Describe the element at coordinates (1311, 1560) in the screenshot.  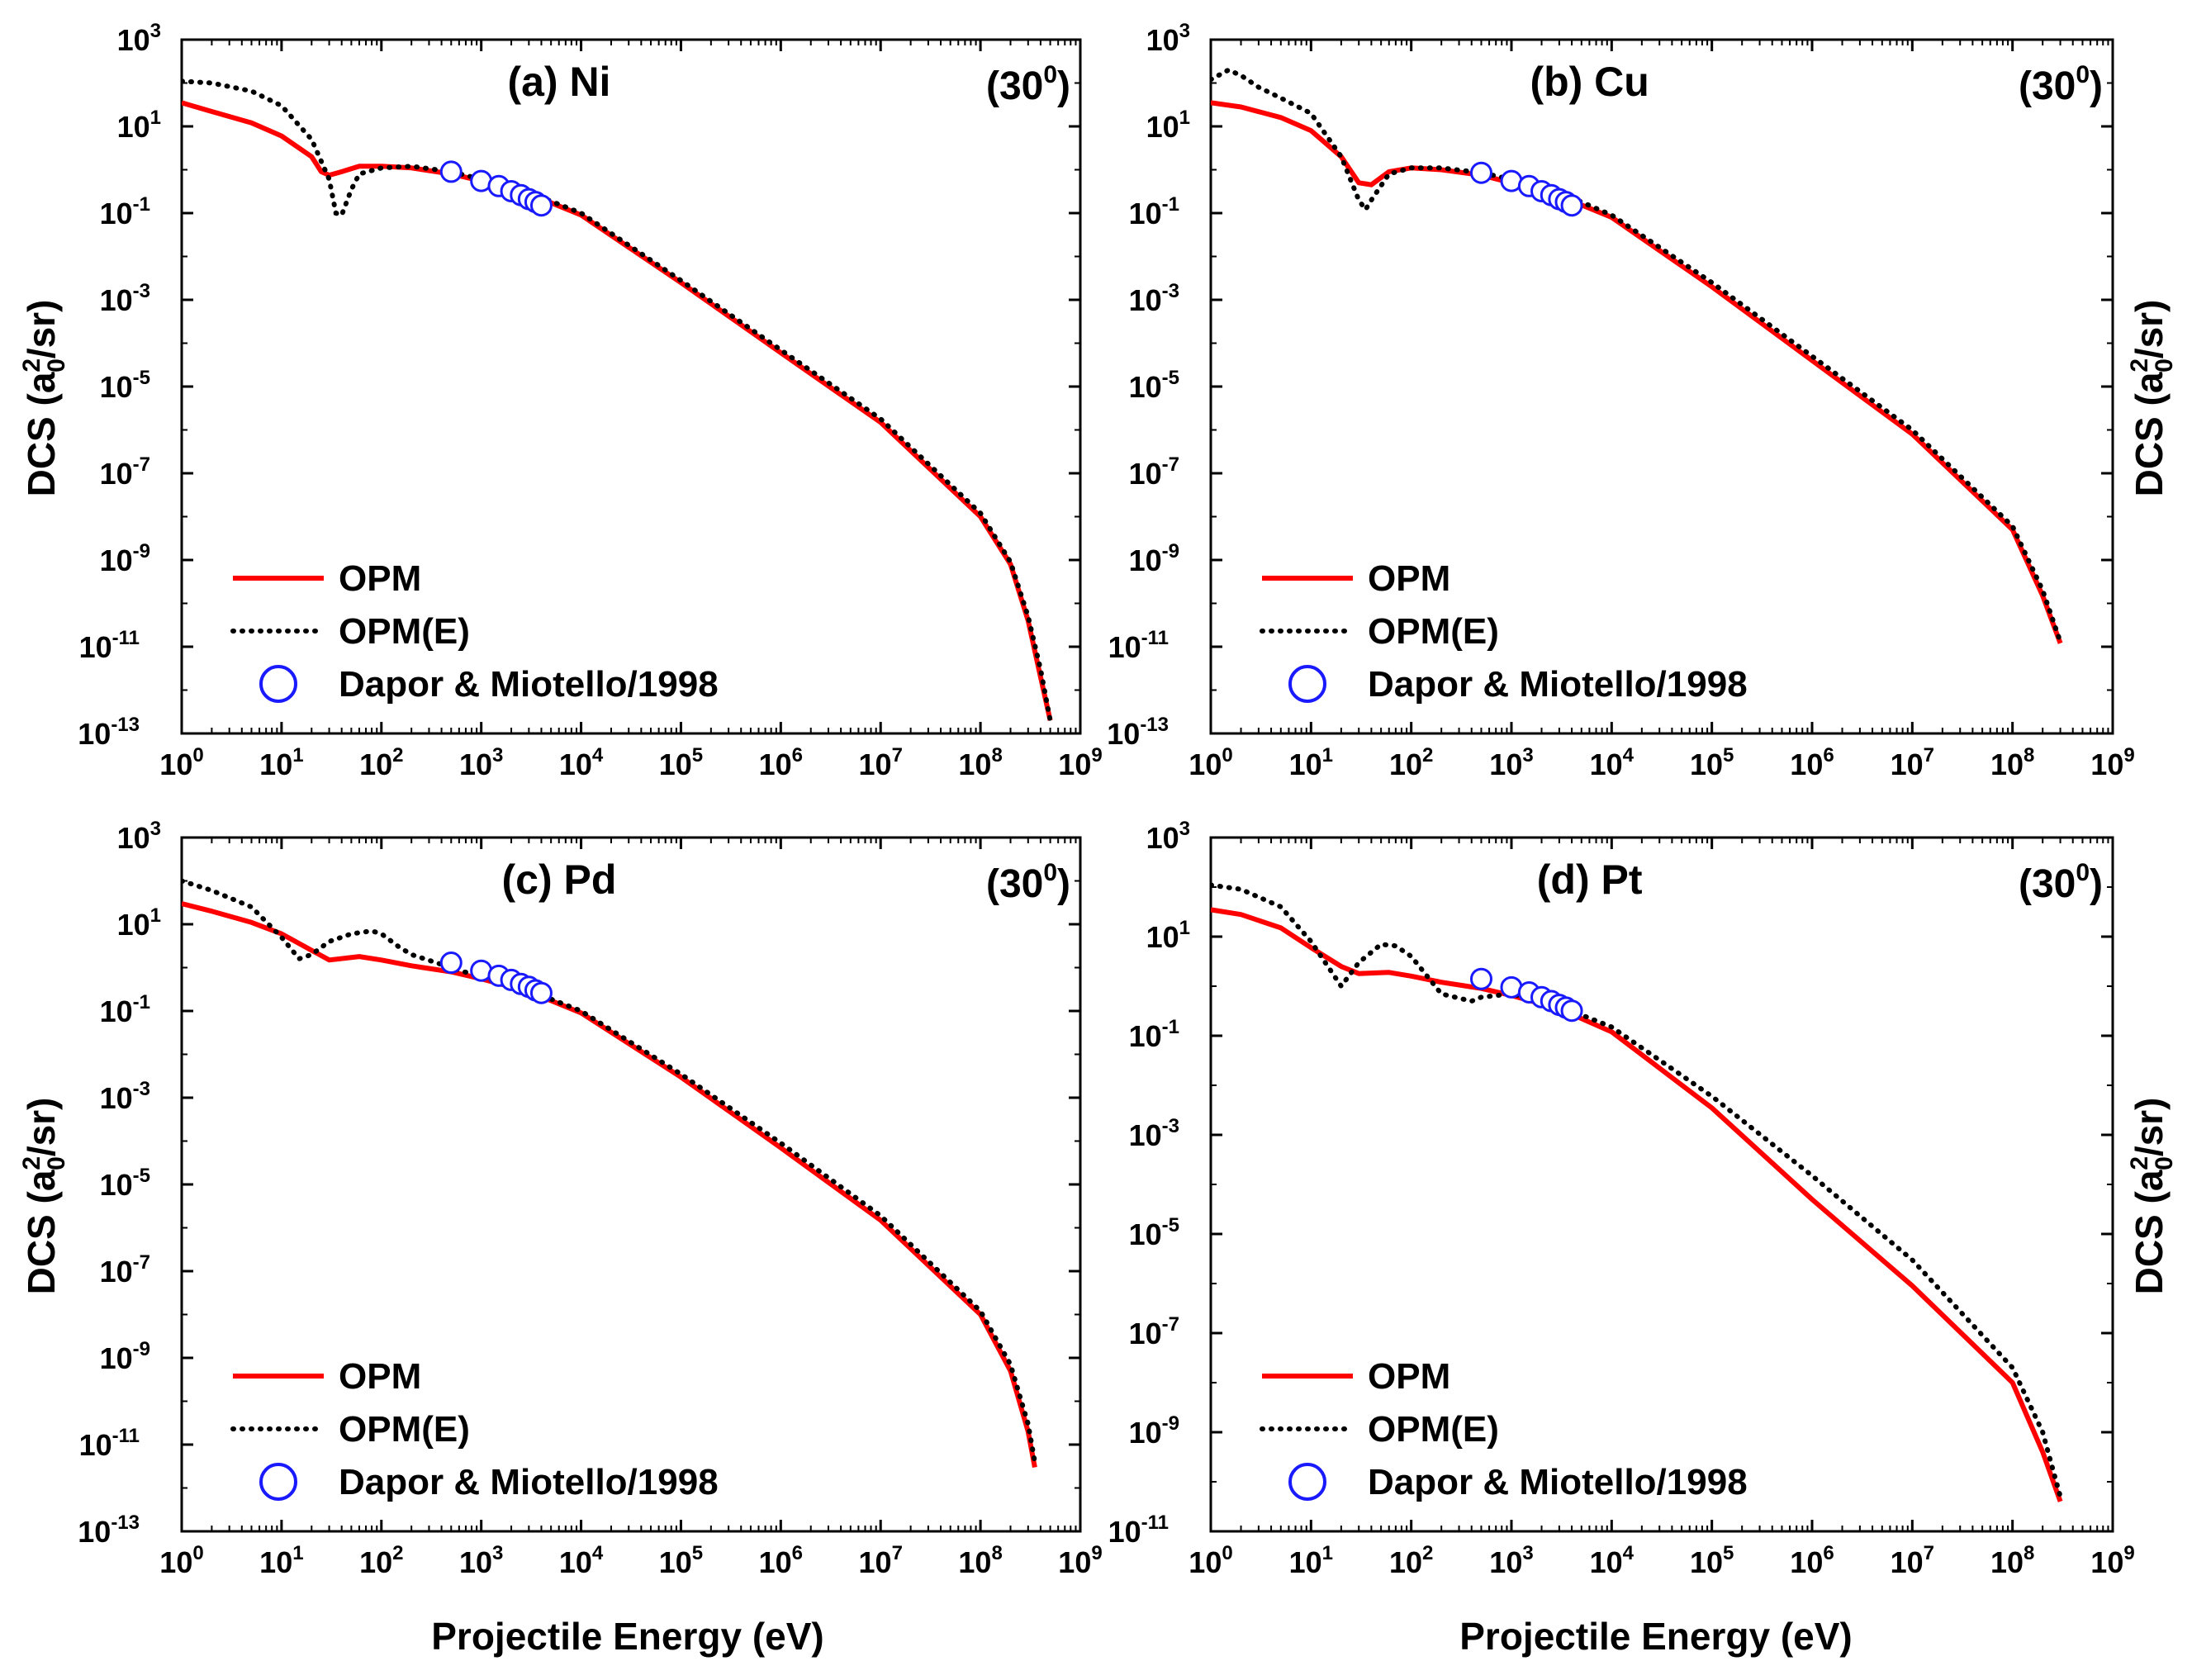
I see `x-tick-label-d: 10¹` at that location.